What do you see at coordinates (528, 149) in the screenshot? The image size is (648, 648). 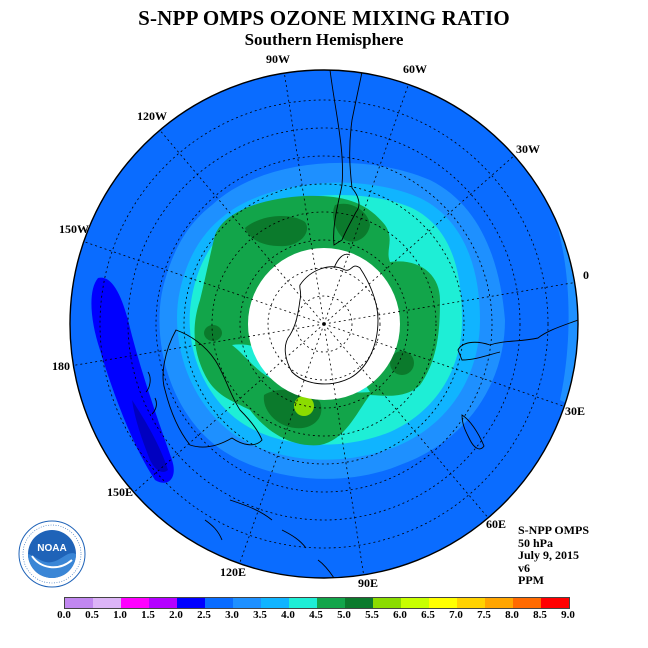 I see `lon-label-30w: 30W` at bounding box center [528, 149].